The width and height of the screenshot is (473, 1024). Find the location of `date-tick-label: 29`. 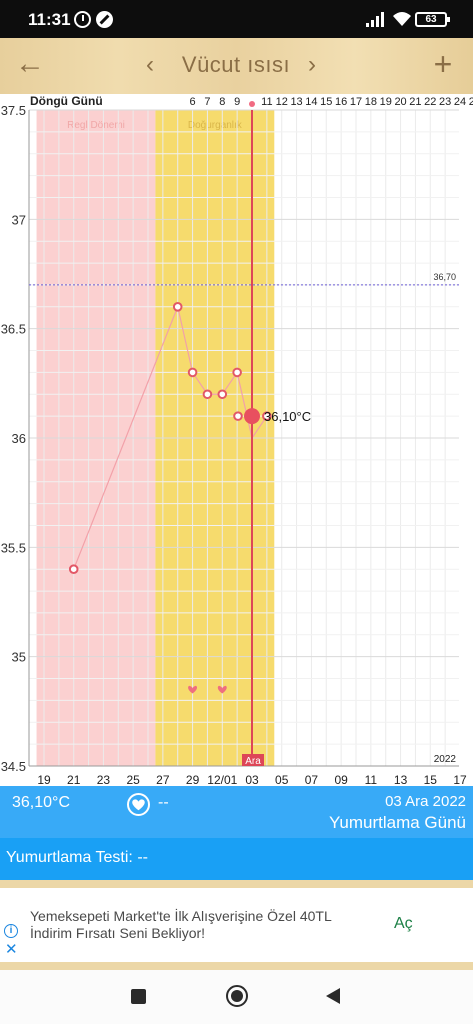

date-tick-label: 29 is located at coordinates (193, 779).